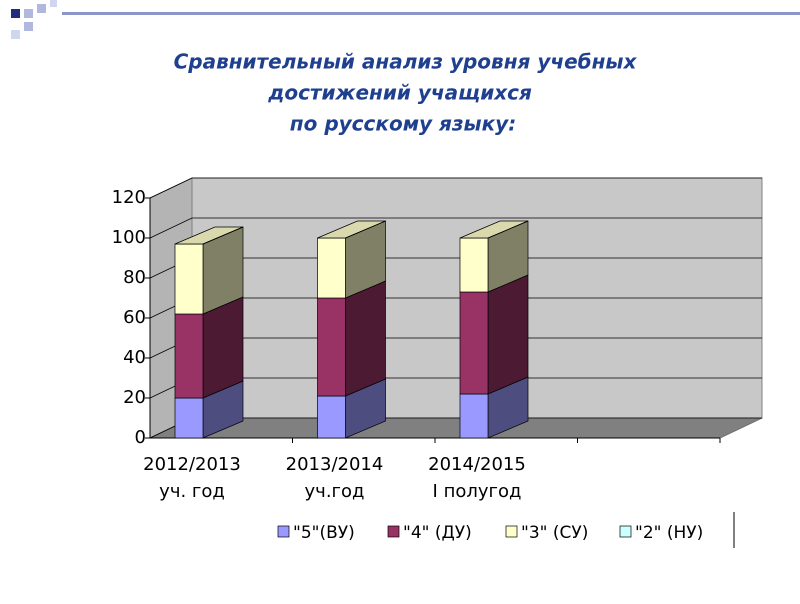 The width and height of the screenshot is (800, 604). Describe the element at coordinates (399, 93) in the screenshot. I see `title-line: достижений учащихся` at that location.